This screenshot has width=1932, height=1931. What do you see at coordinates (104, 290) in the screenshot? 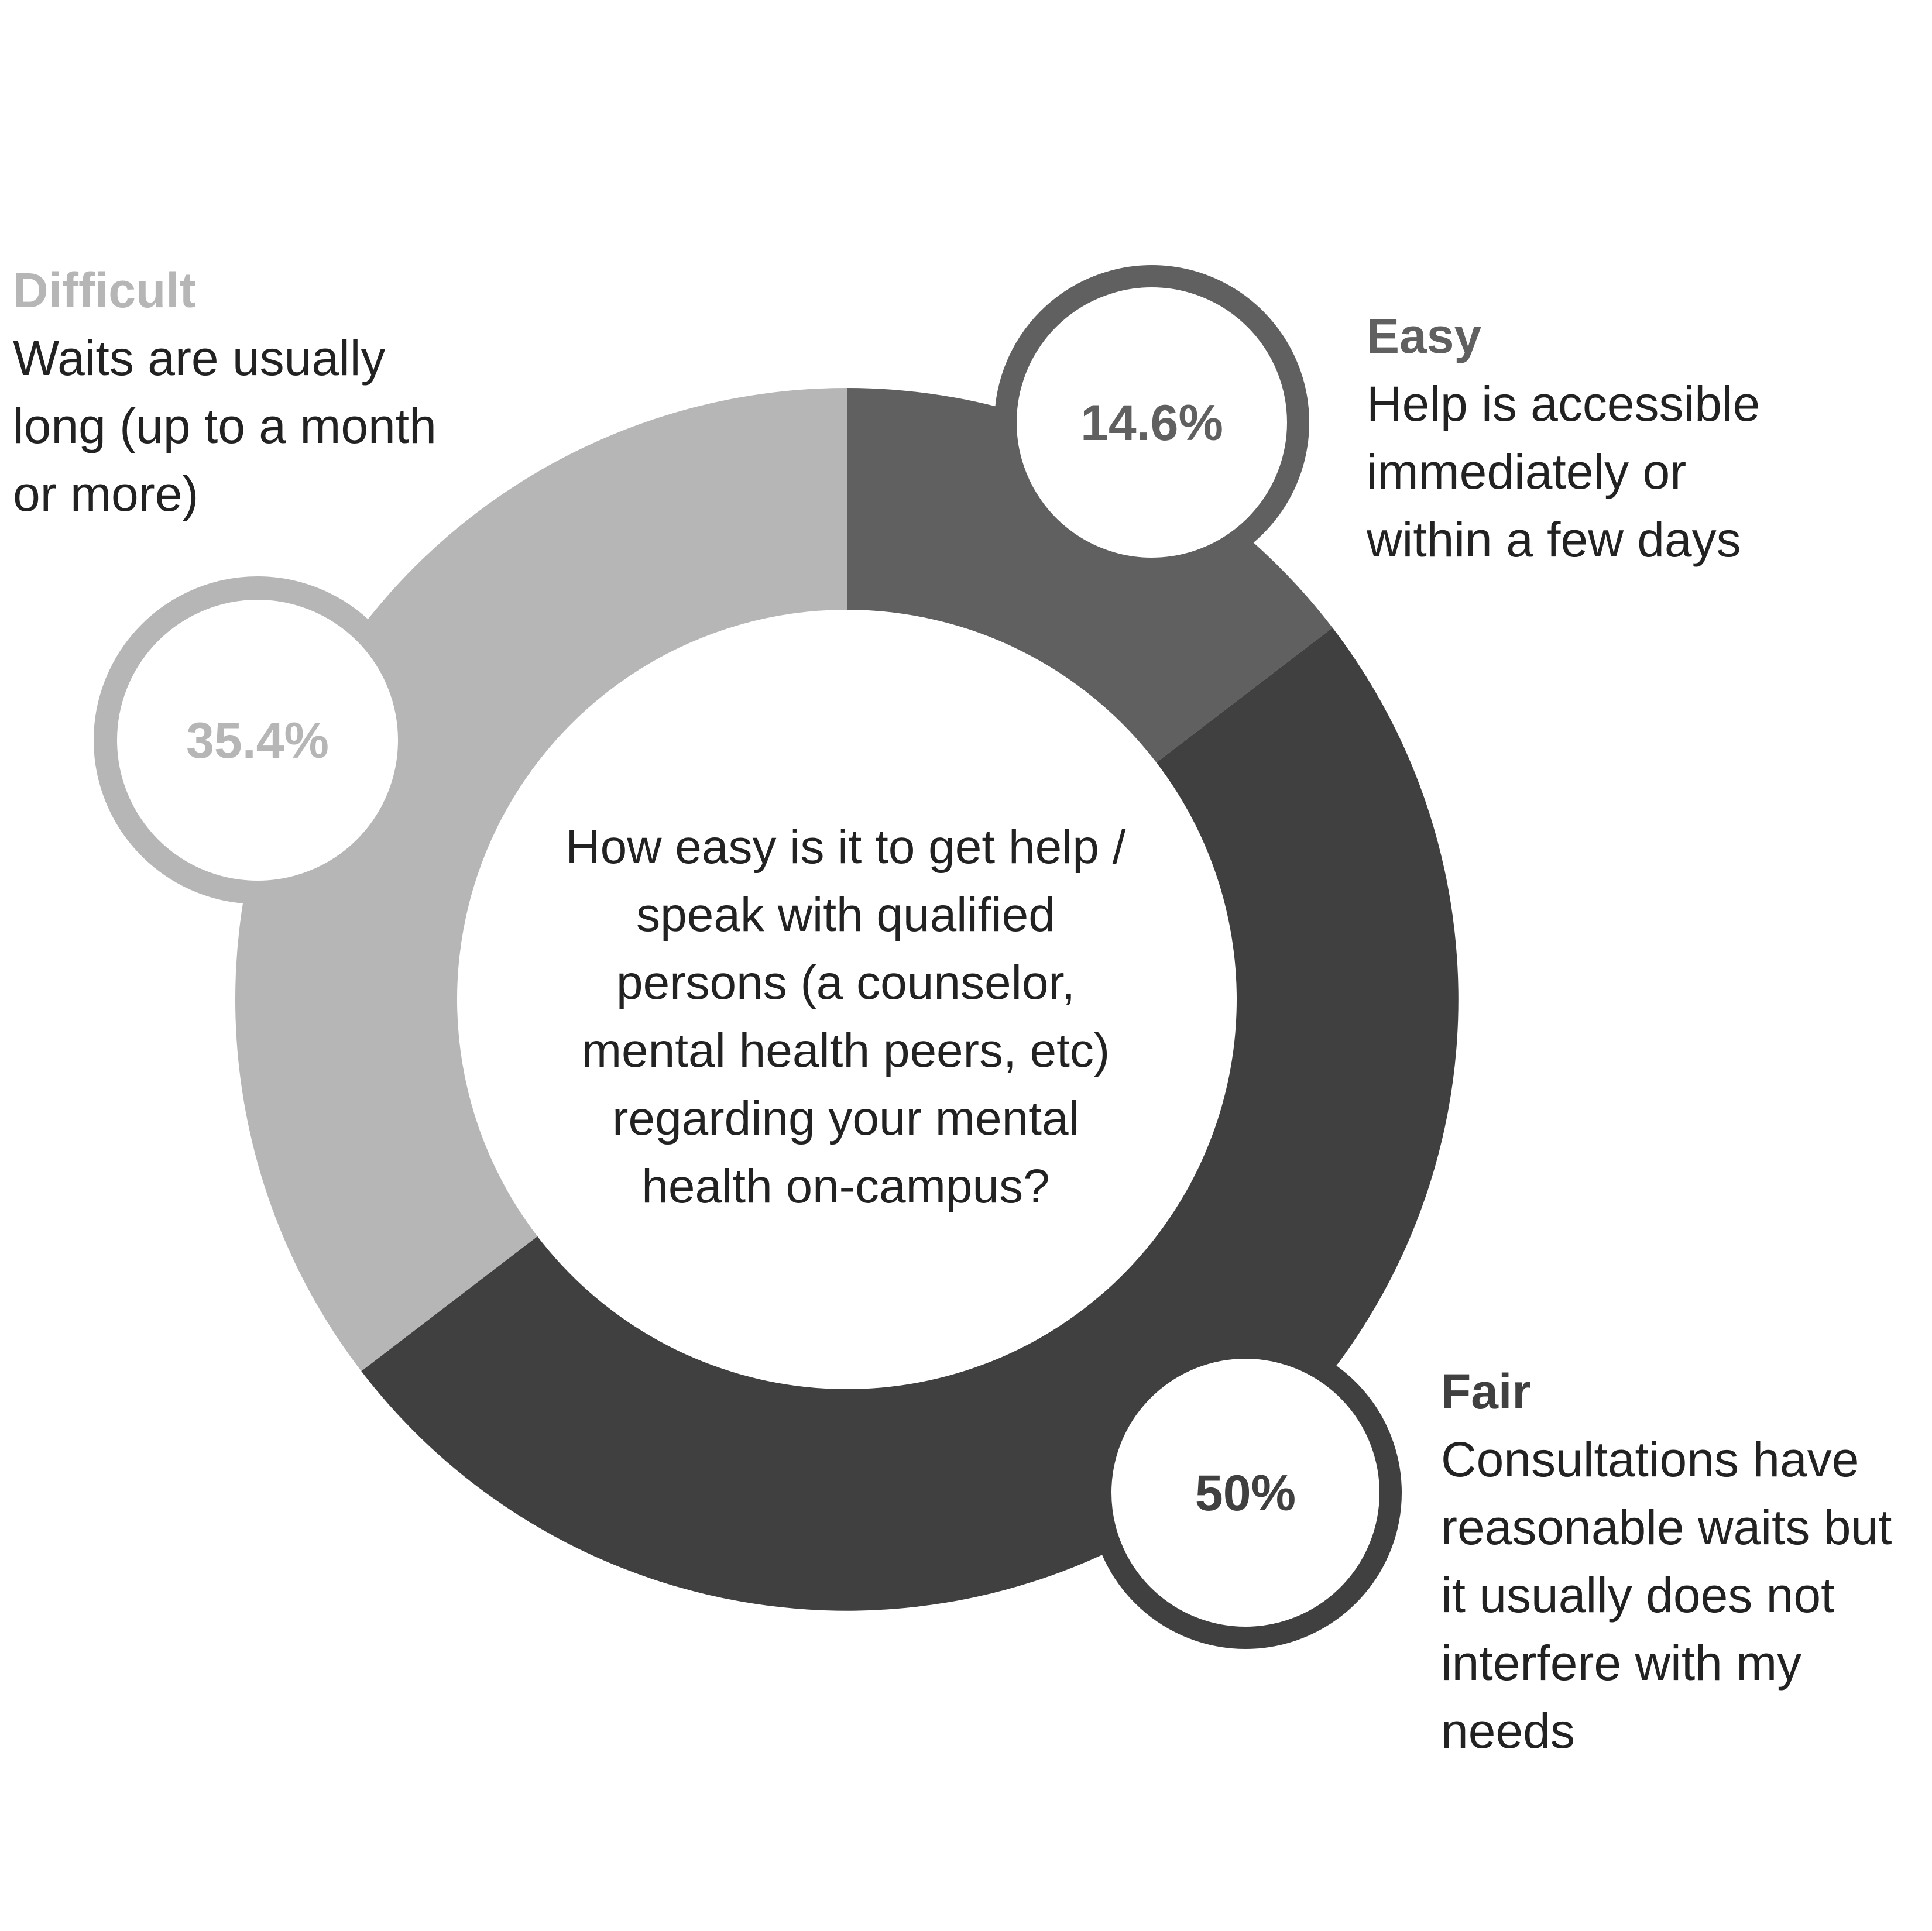
I see `legend-difficult-title: Difficult` at bounding box center [104, 290].